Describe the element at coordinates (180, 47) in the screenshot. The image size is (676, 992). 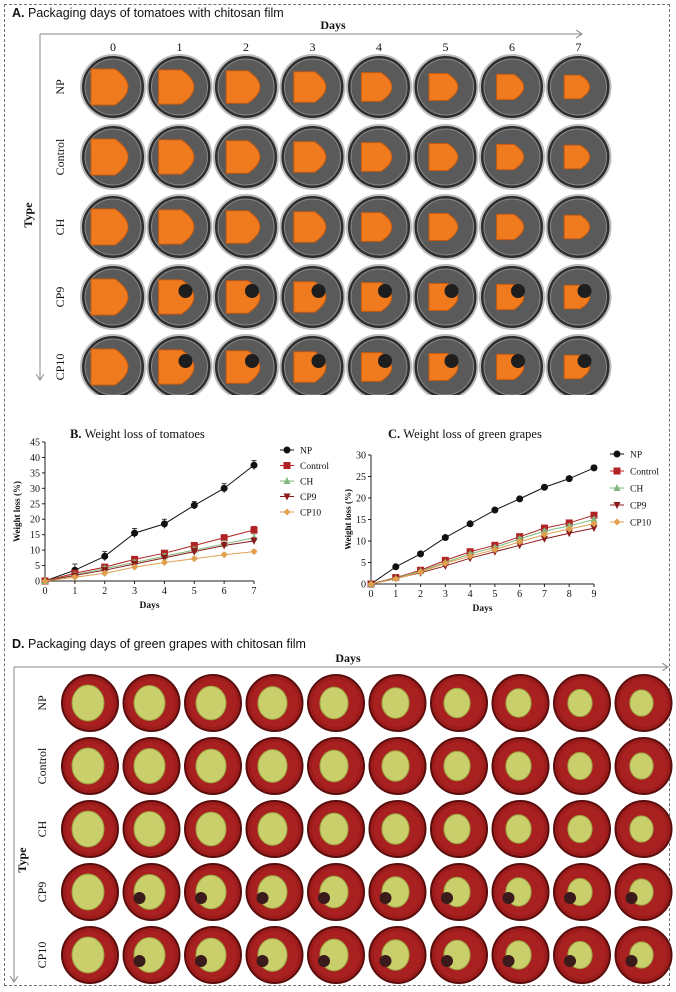
I see `day-label: 1` at that location.